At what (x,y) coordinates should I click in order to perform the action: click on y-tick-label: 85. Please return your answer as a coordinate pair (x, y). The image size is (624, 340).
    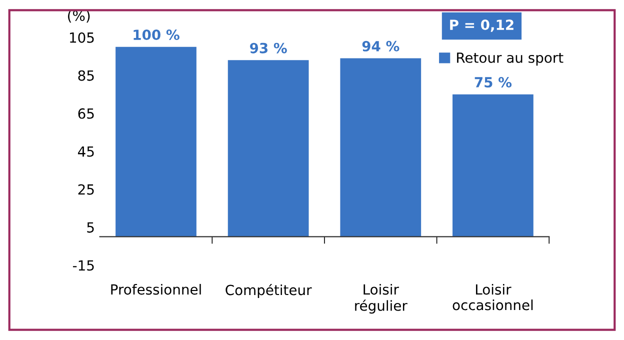
    Looking at the image, I should click on (86, 75).